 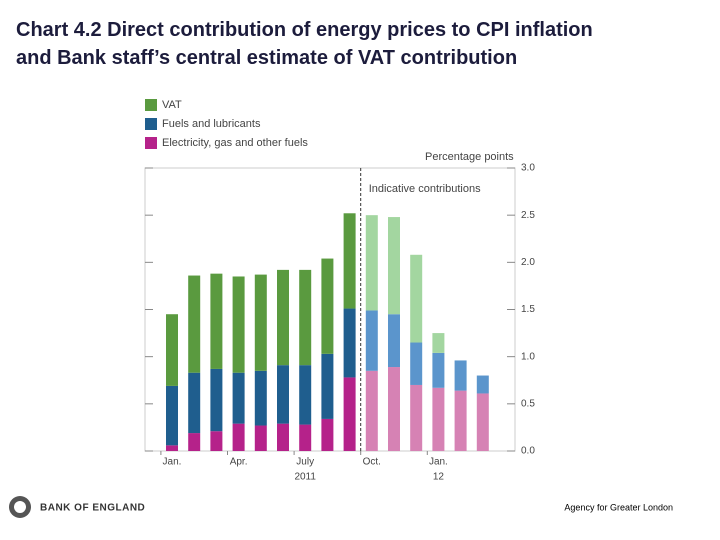 What do you see at coordinates (528, 215) in the screenshot?
I see `y-tick-label: 2.5` at bounding box center [528, 215].